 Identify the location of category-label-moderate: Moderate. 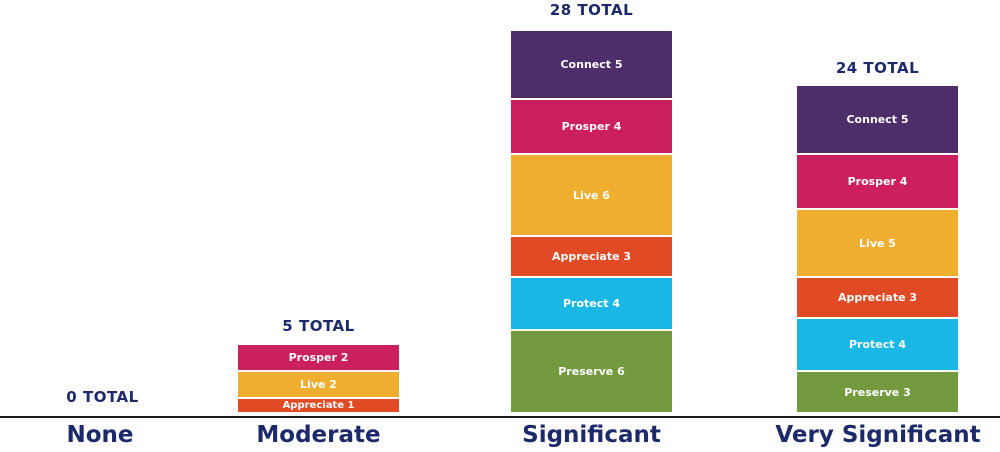
(318, 435).